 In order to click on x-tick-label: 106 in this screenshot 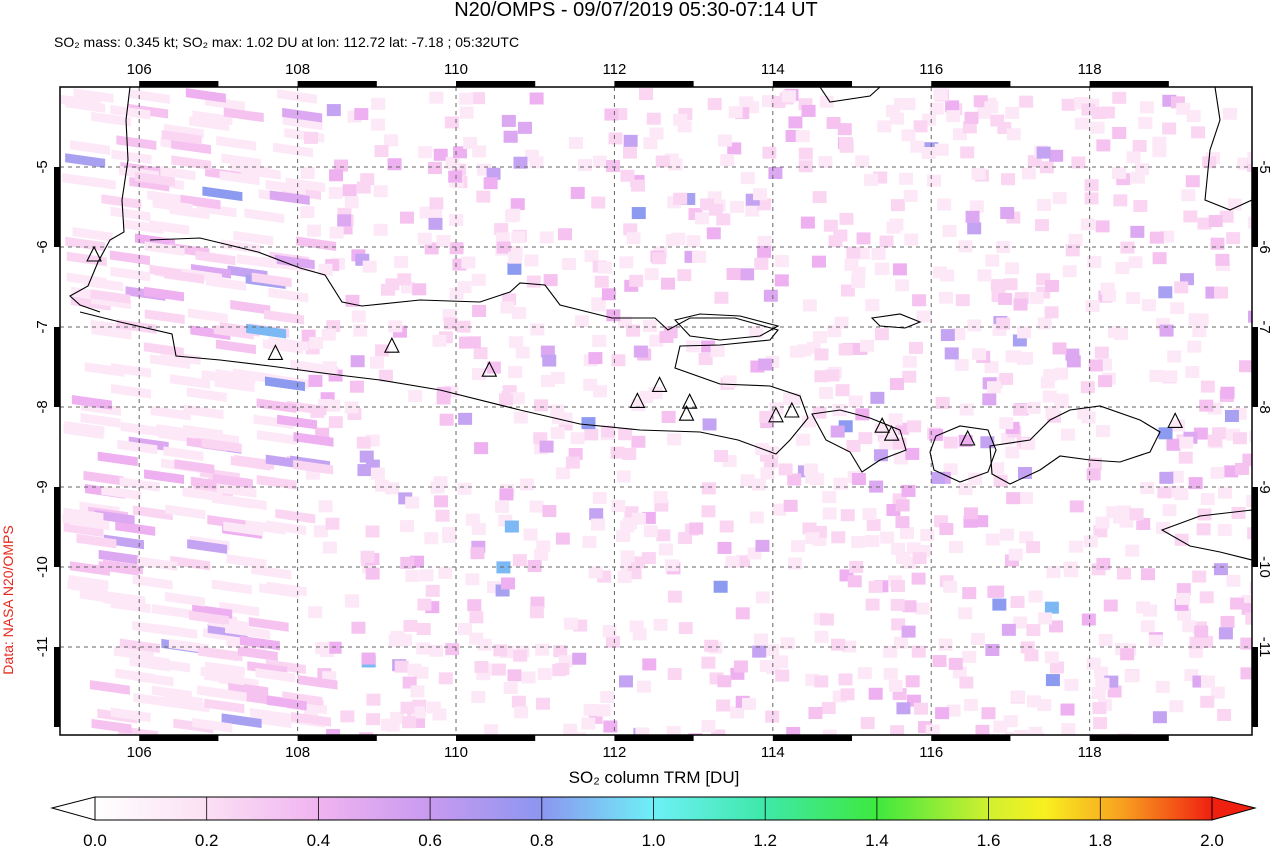, I will do `click(139, 69)`.